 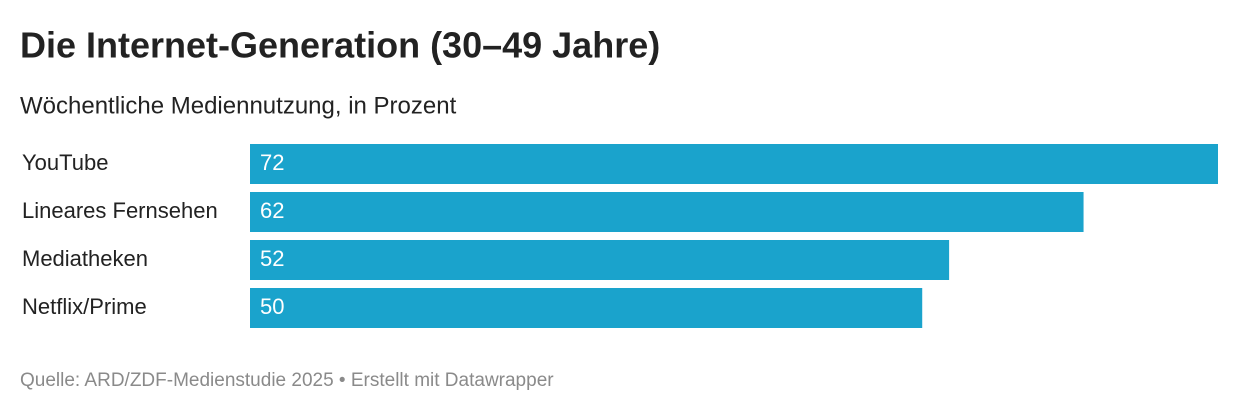 I want to click on category-label: Netflix/Prime, so click(x=84, y=306).